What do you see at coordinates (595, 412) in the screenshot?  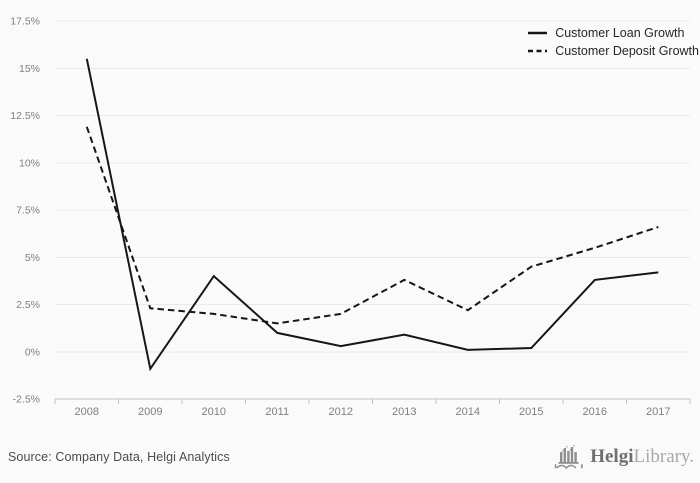 I see `x-axis-label: 2016` at bounding box center [595, 412].